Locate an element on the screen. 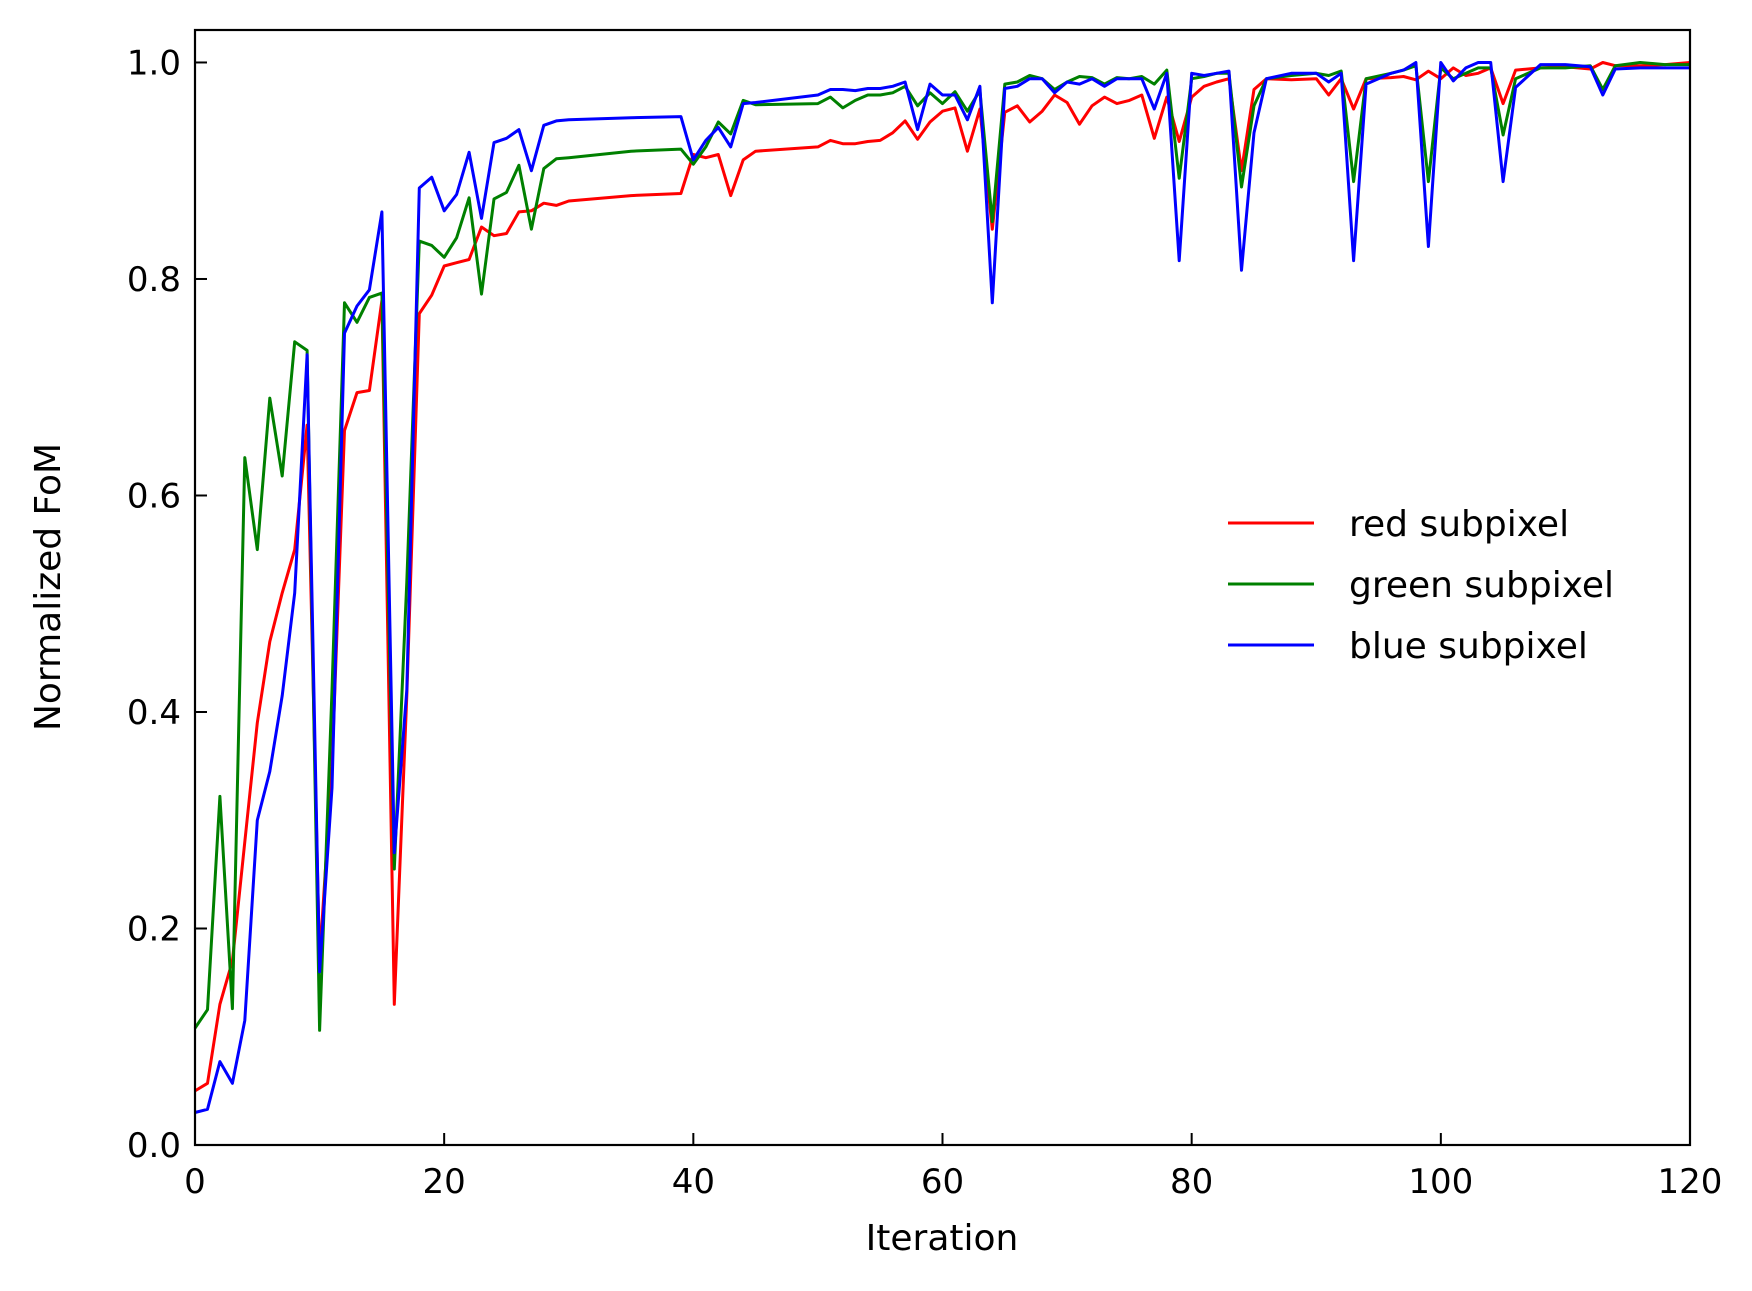  y-axis-ticks: 0.0 0.2 0.4 0.6 0.8 1.0 is located at coordinates (167, 604).